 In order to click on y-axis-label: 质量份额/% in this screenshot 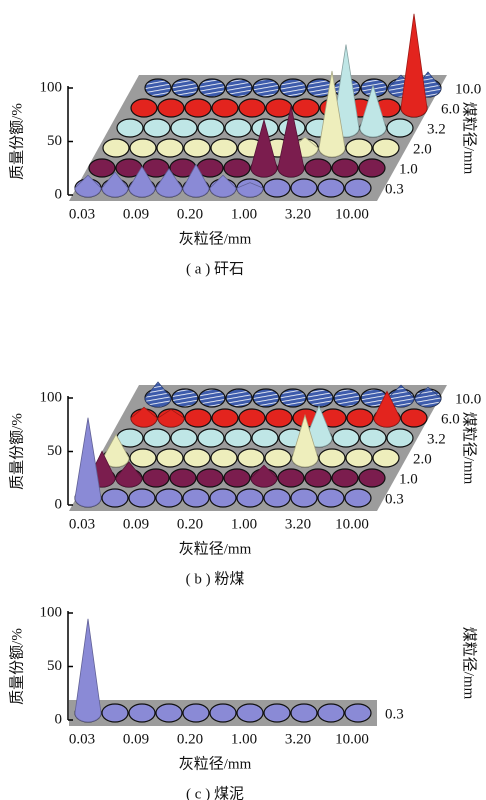, I will do `click(16, 141)`.